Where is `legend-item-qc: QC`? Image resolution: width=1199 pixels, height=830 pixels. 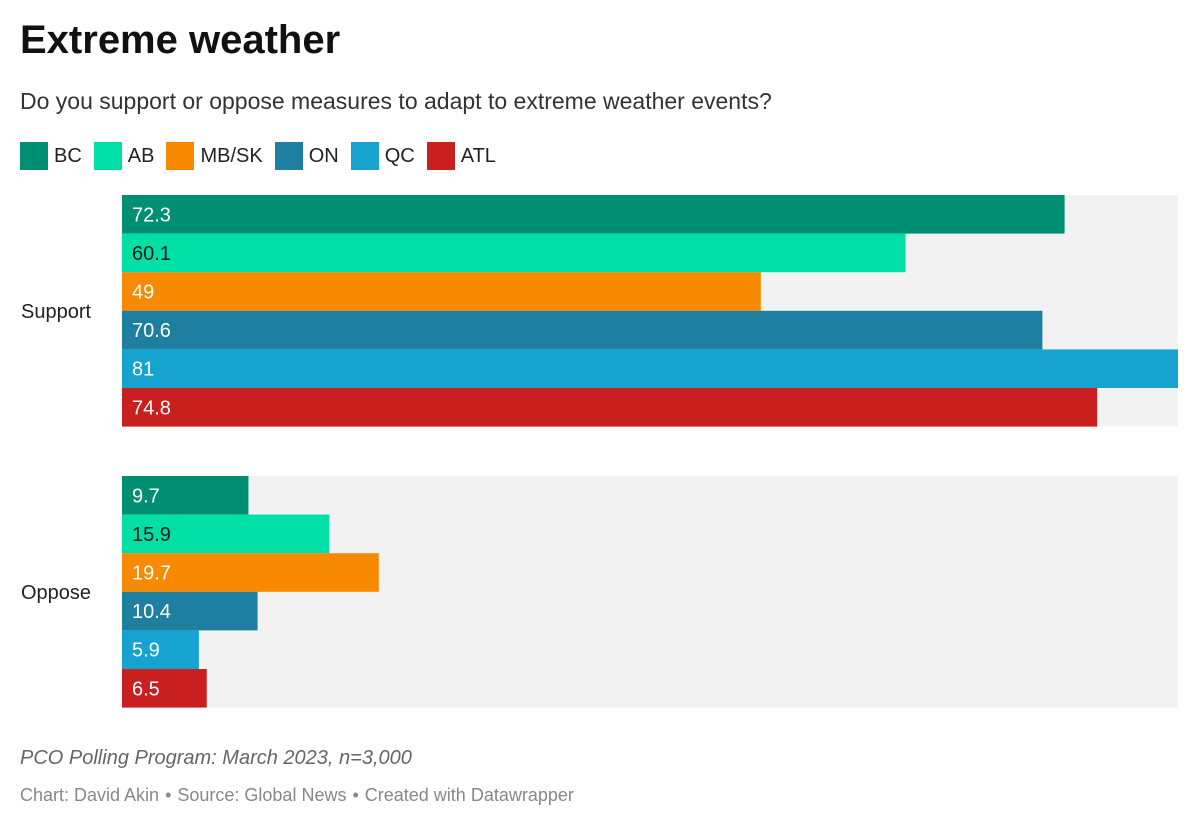 legend-item-qc: QC is located at coordinates (382, 156).